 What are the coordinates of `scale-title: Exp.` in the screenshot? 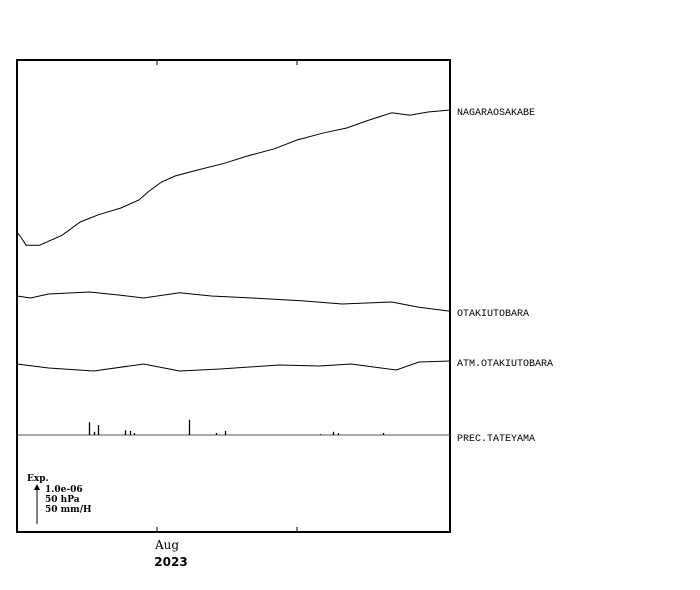 It's located at (38, 479).